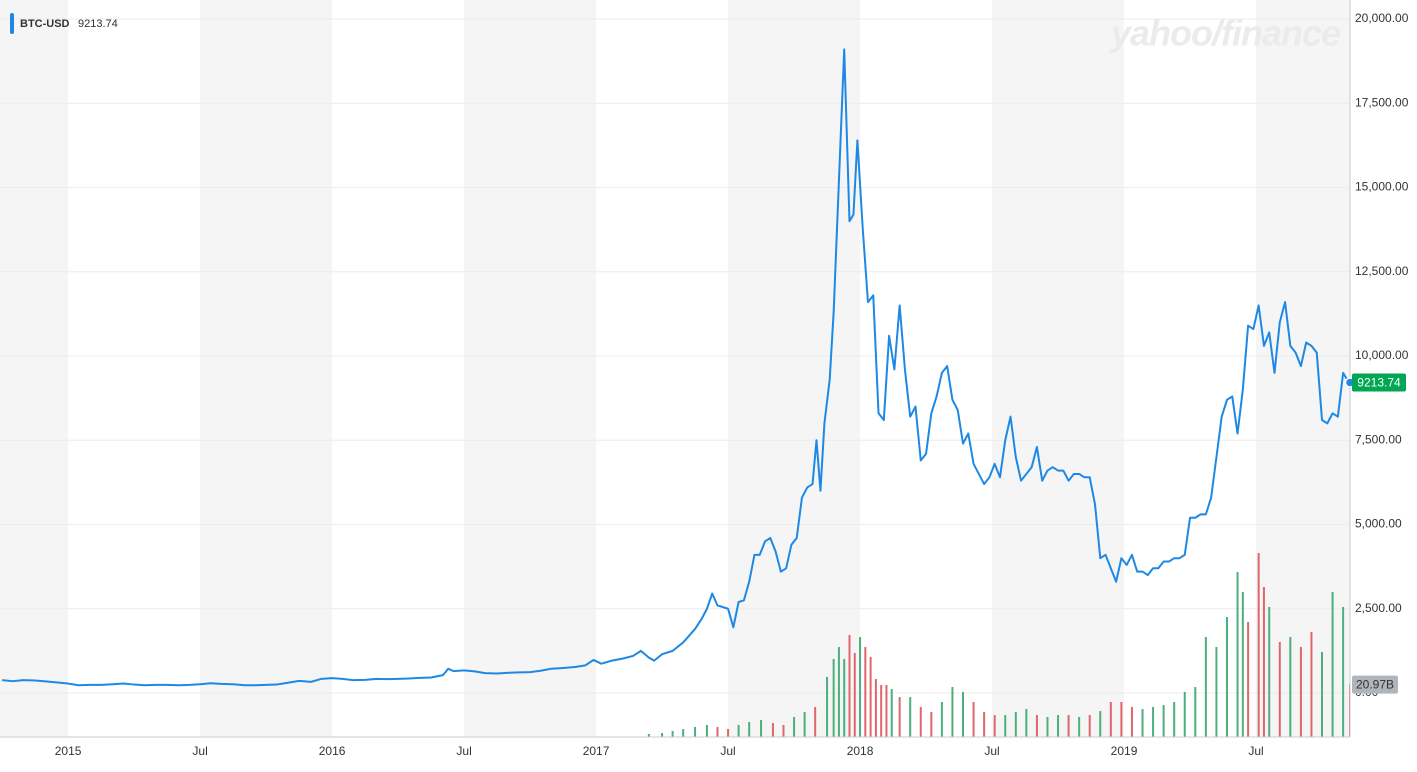  I want to click on volume-bars, so click(998, 645).